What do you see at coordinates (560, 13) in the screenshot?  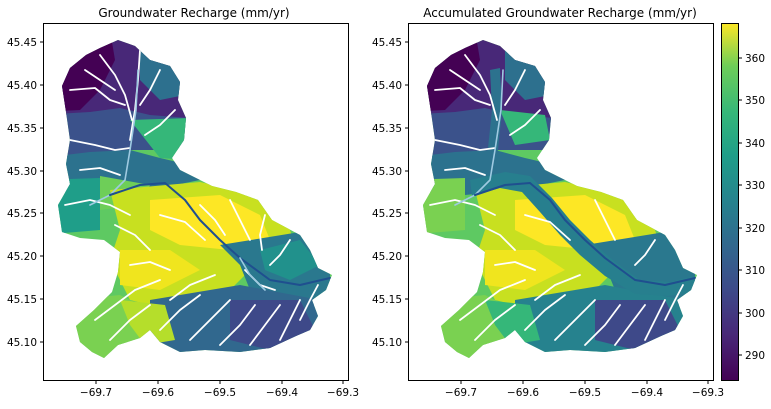 I see `panel-title: Accumulated Groundwater Recharge (mm/yr)` at bounding box center [560, 13].